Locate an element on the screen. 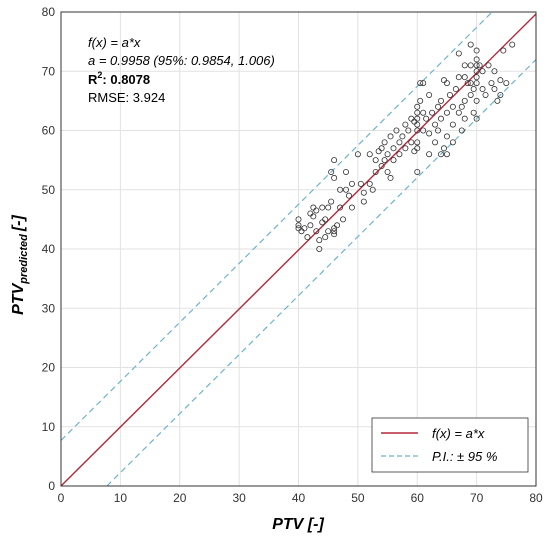 This screenshot has width=550, height=538. y-tick-label: 60 is located at coordinates (49, 131).